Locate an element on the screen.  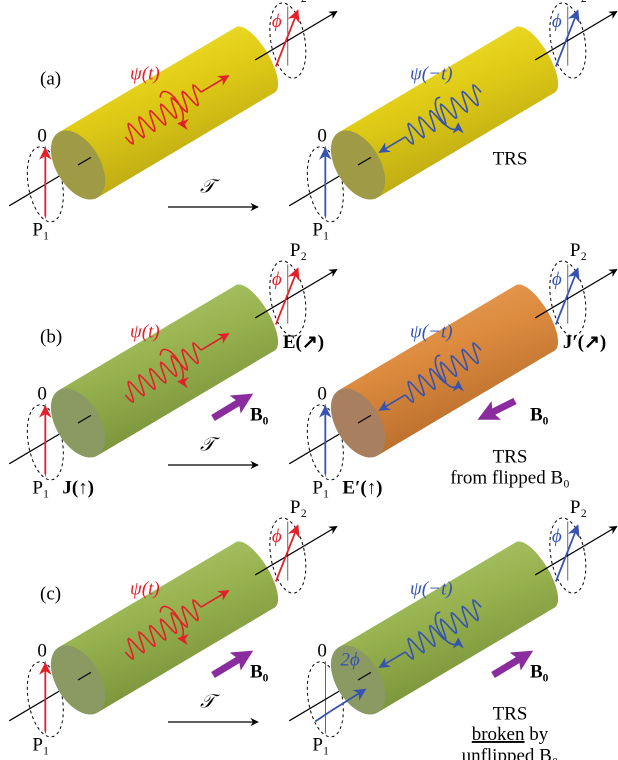
panel-label: (b) is located at coordinates (51, 336).